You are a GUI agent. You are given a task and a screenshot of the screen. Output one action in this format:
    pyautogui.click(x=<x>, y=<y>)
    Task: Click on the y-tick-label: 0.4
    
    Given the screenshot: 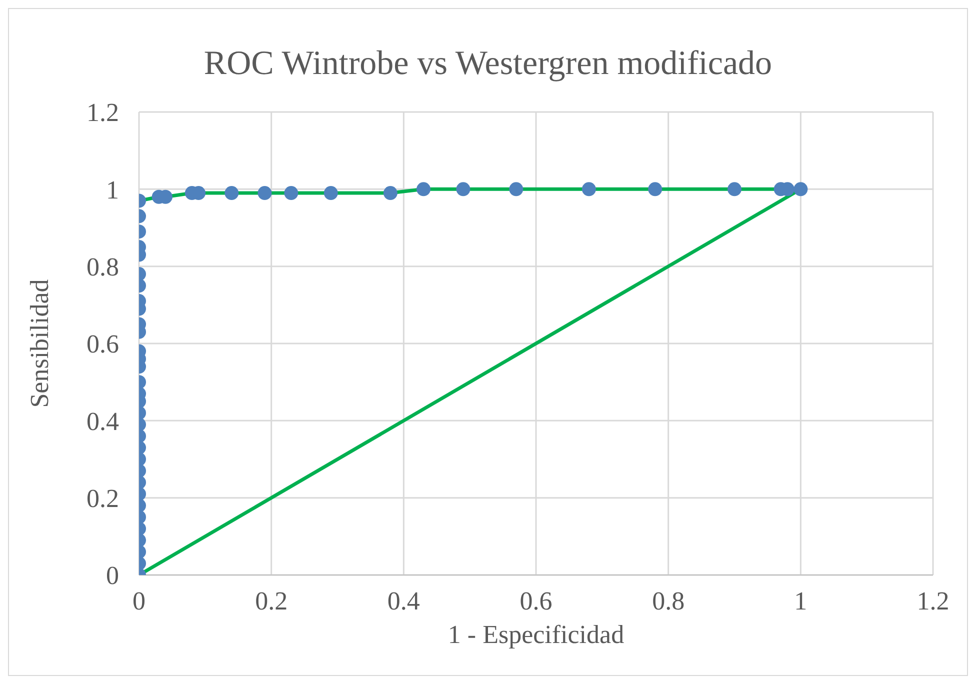 What is the action you would take?
    pyautogui.click(x=102, y=421)
    